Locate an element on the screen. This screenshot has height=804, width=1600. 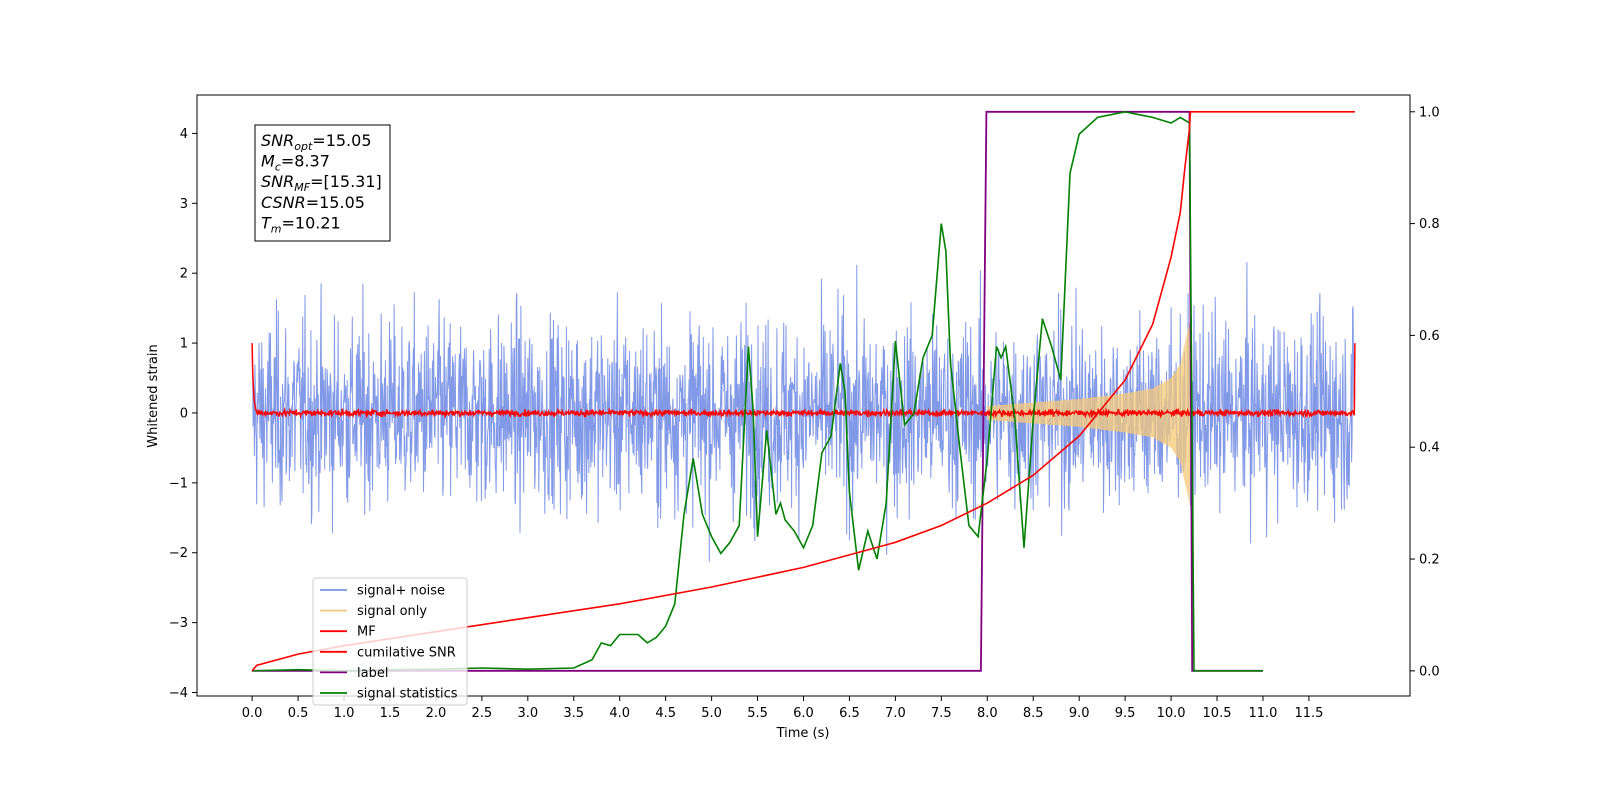
x-tick-label: 9.0 is located at coordinates (1079, 713).